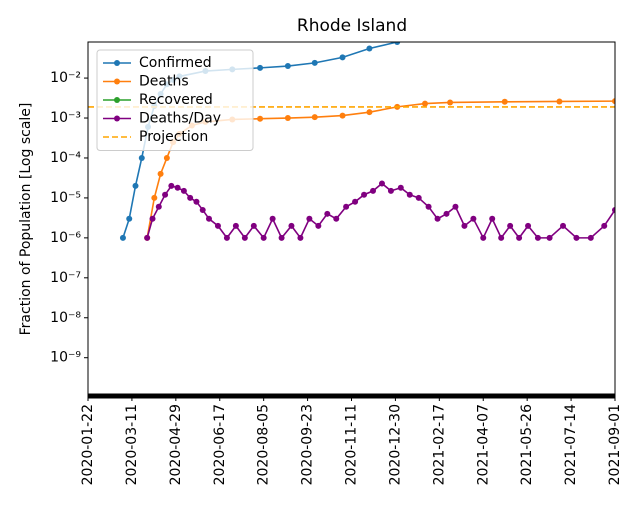 The image size is (640, 524). I want to click on legend-box, so click(175, 100).